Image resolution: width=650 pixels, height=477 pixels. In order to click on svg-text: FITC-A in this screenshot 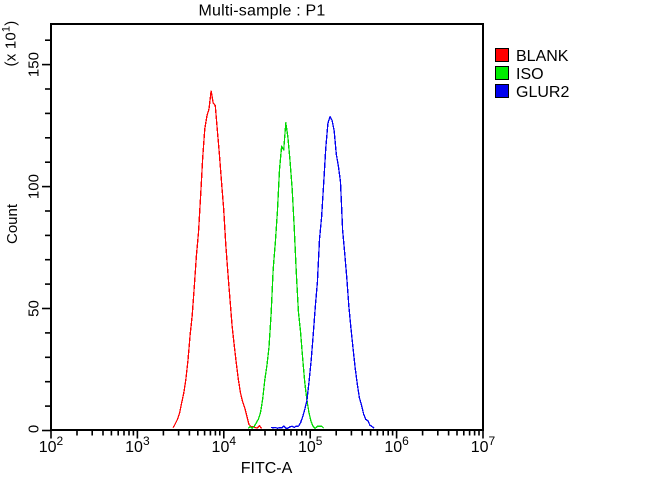, I will do `click(267, 468)`.